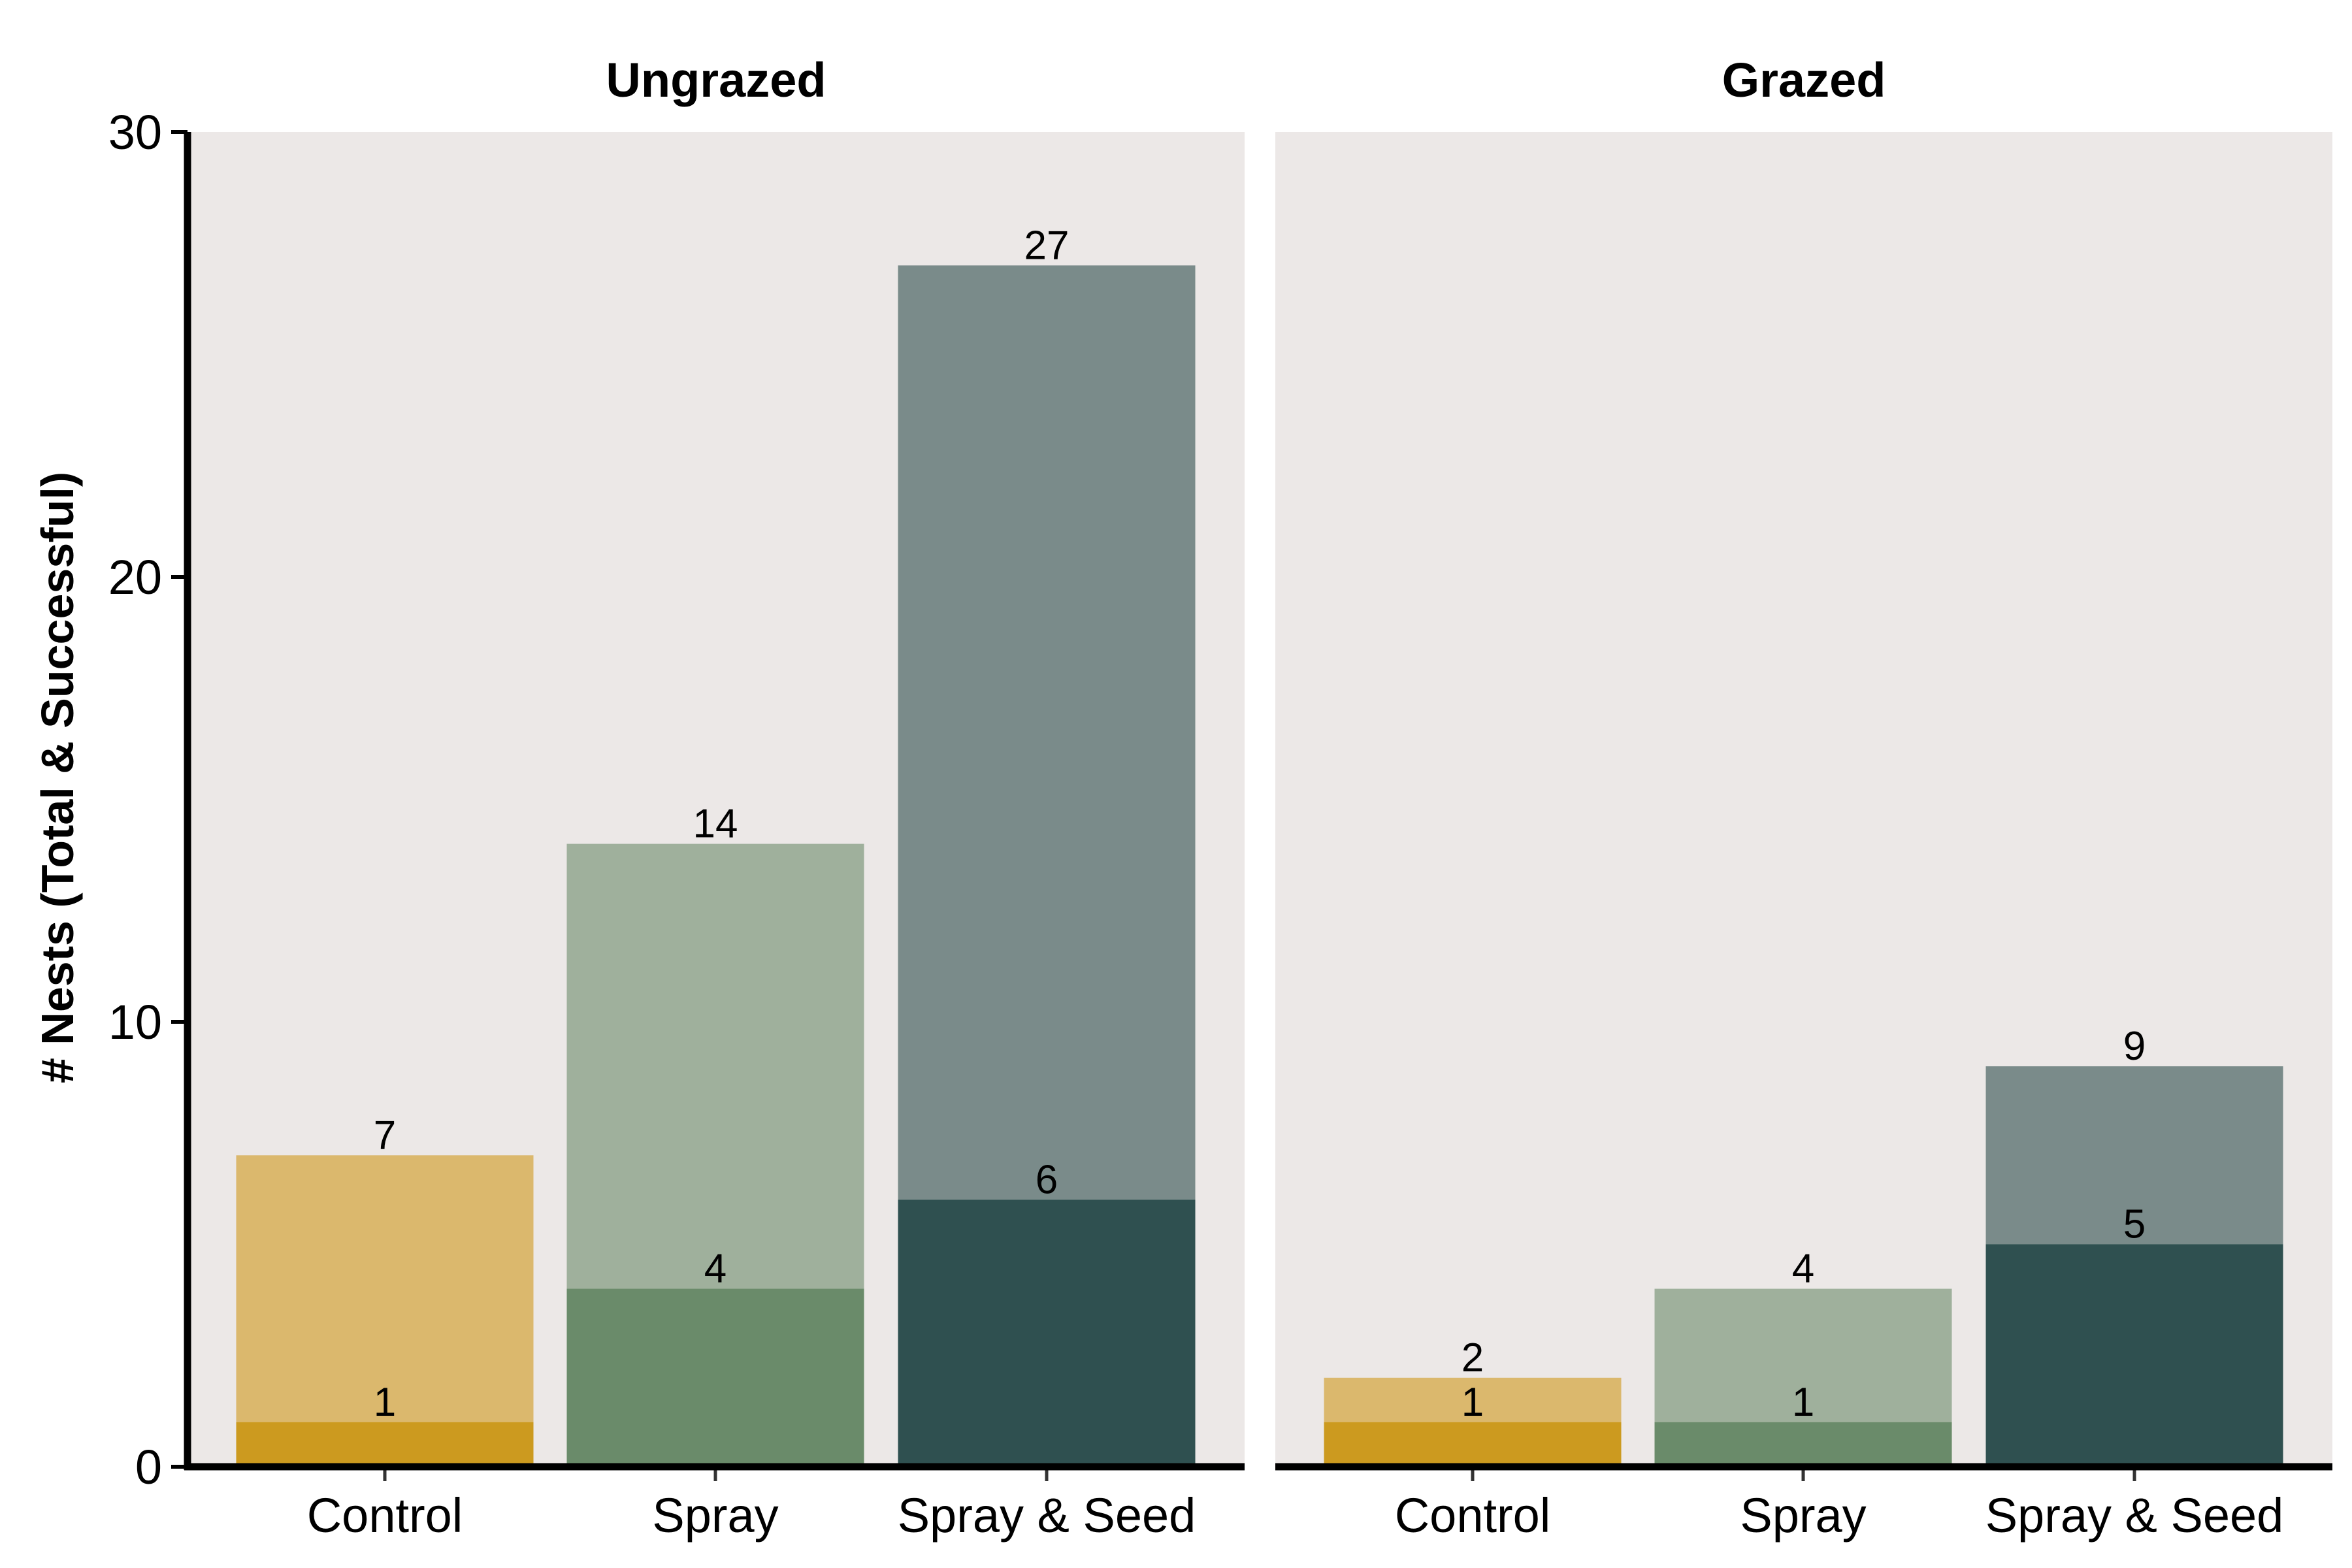 This screenshot has width=2352, height=1568. Describe the element at coordinates (57, 777) in the screenshot. I see `y-axis-label: # Nests (Total & Successful)` at that location.